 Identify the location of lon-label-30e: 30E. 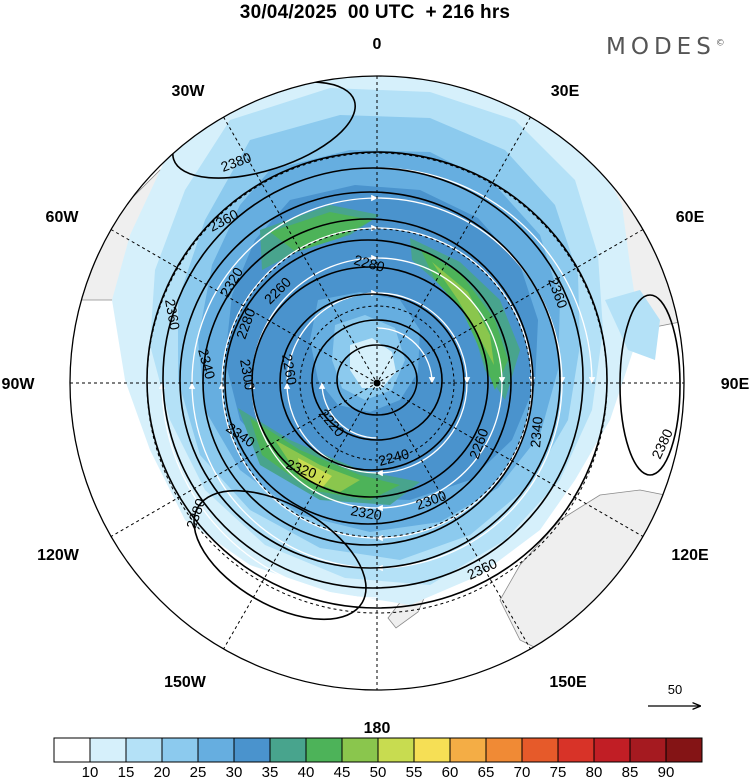
(565, 91).